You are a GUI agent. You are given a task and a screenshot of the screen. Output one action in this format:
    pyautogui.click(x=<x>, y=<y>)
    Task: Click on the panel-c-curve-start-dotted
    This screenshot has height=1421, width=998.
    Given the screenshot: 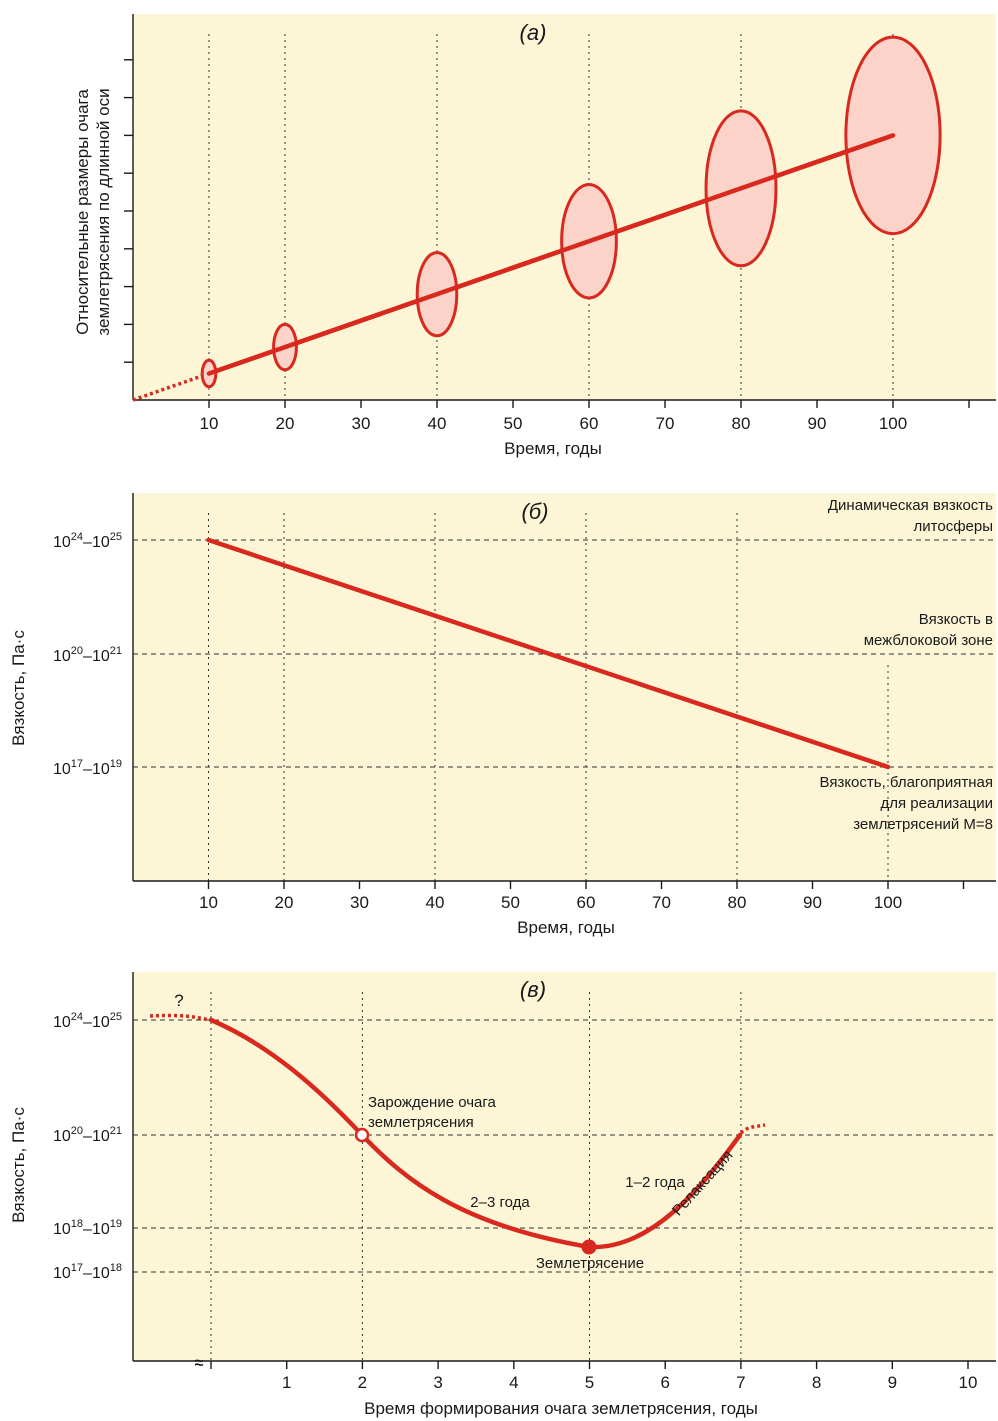 What is the action you would take?
    pyautogui.click(x=179, y=1017)
    